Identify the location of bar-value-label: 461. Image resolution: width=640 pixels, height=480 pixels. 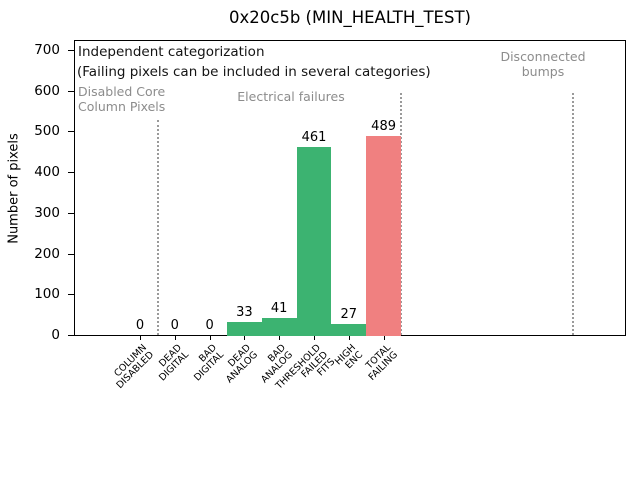
(314, 138).